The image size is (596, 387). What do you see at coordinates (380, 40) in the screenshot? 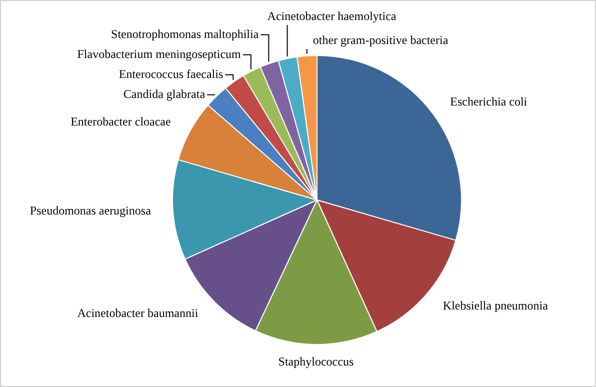
I see `slice-label: other gram-positive bacteria` at bounding box center [380, 40].